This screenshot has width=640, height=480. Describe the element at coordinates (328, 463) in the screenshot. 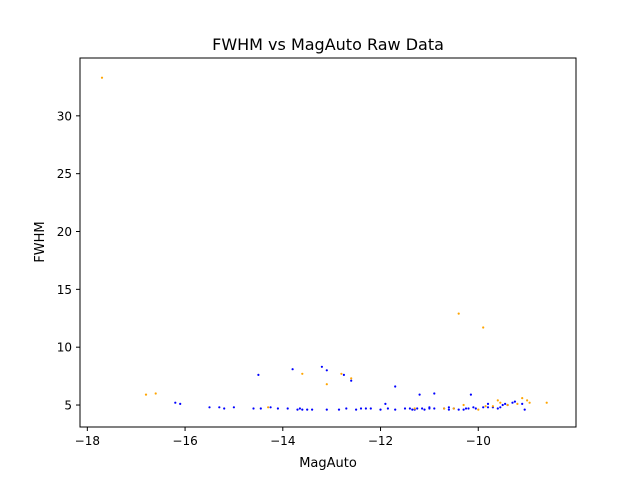

I see `x-axis-label: MagAuto` at that location.